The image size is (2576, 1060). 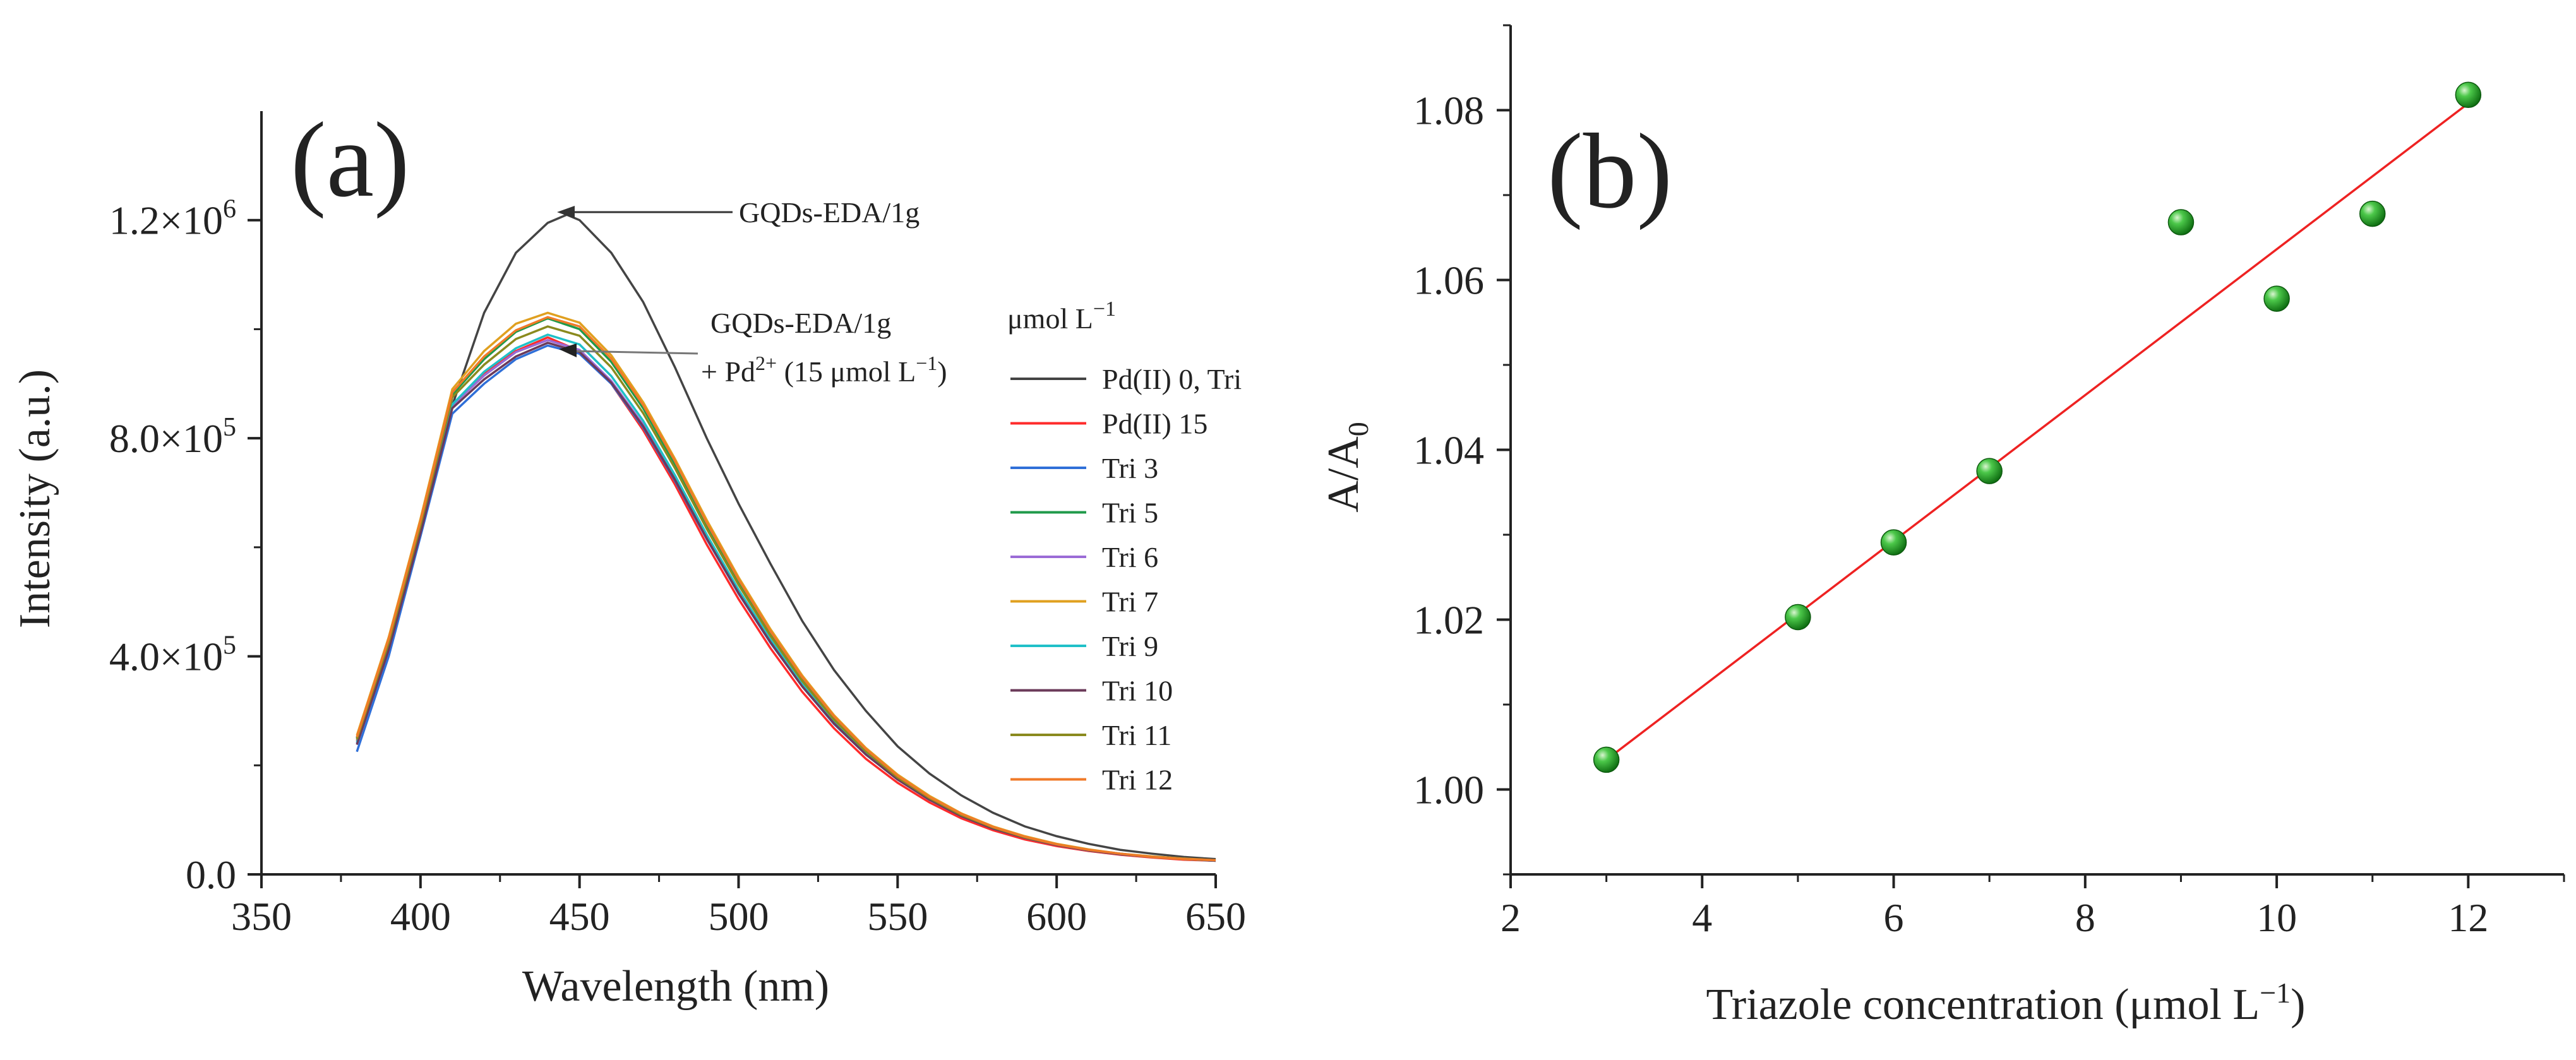 What do you see at coordinates (172, 219) in the screenshot?
I see `panel-a-y-tick-label: 1.2×10⁶` at bounding box center [172, 219].